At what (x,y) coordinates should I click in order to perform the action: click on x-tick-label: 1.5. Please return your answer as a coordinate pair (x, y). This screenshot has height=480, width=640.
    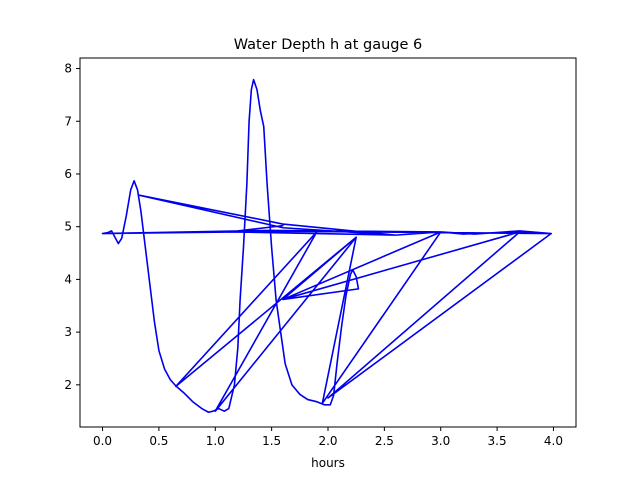
    Looking at the image, I should click on (271, 441).